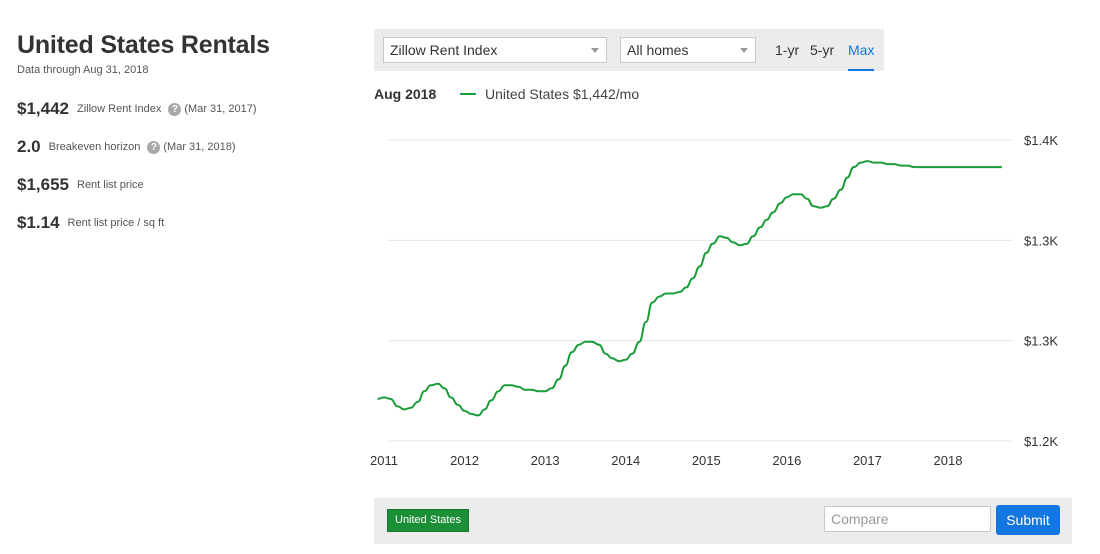 This screenshot has height=554, width=1100. Describe the element at coordinates (822, 50) in the screenshot. I see `range-5yr-tab: 5-yr` at that location.